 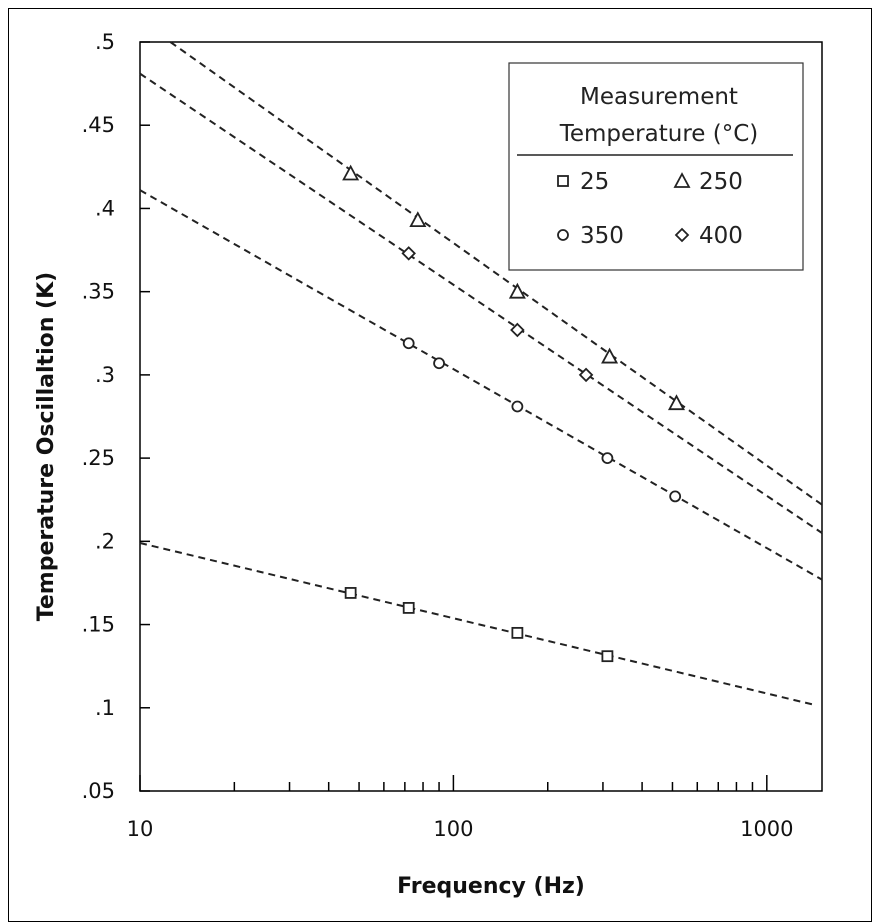 What do you see at coordinates (105, 541) in the screenshot?
I see `y-tick-label: .2` at bounding box center [105, 541].